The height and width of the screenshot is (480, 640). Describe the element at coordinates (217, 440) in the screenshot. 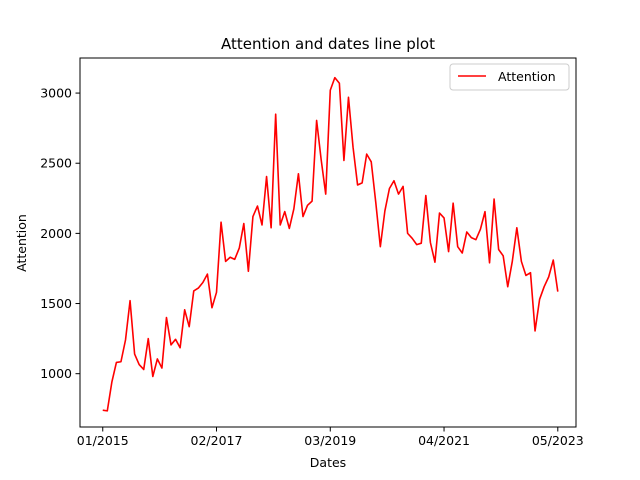

I see `x-tick-label: 02/2017` at that location.